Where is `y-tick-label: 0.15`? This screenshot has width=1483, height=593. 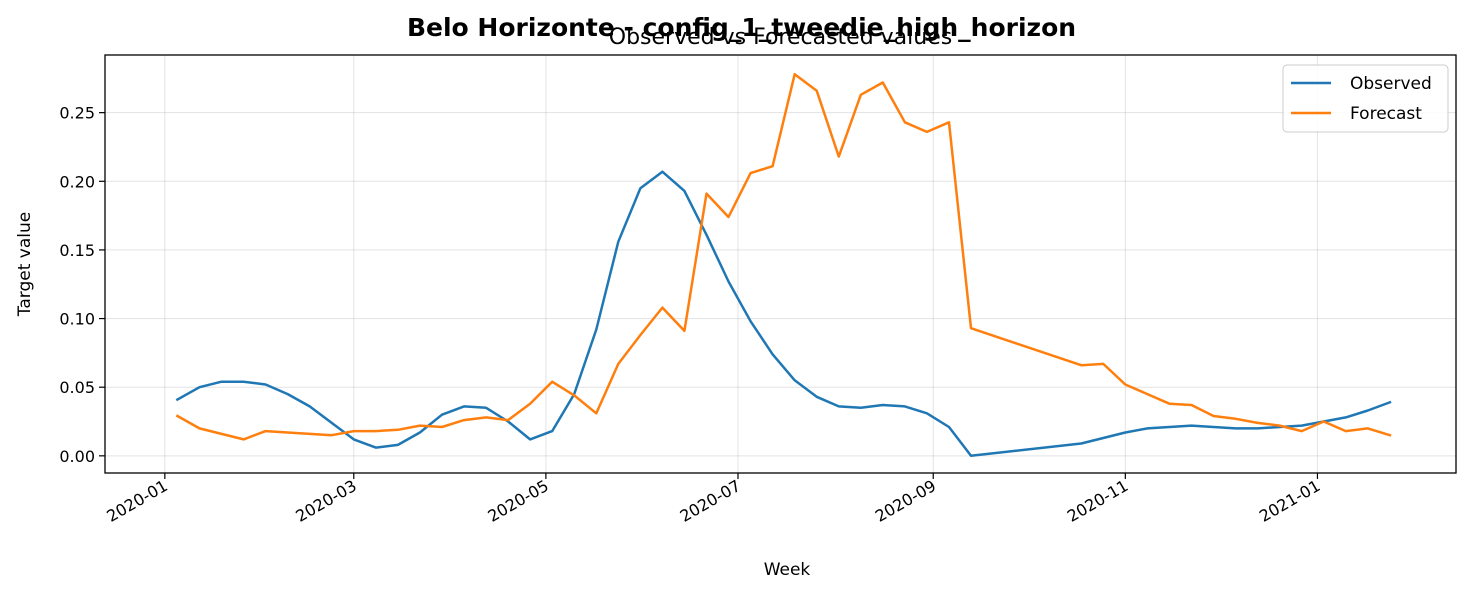 y-tick-label: 0.15 is located at coordinates (77, 250).